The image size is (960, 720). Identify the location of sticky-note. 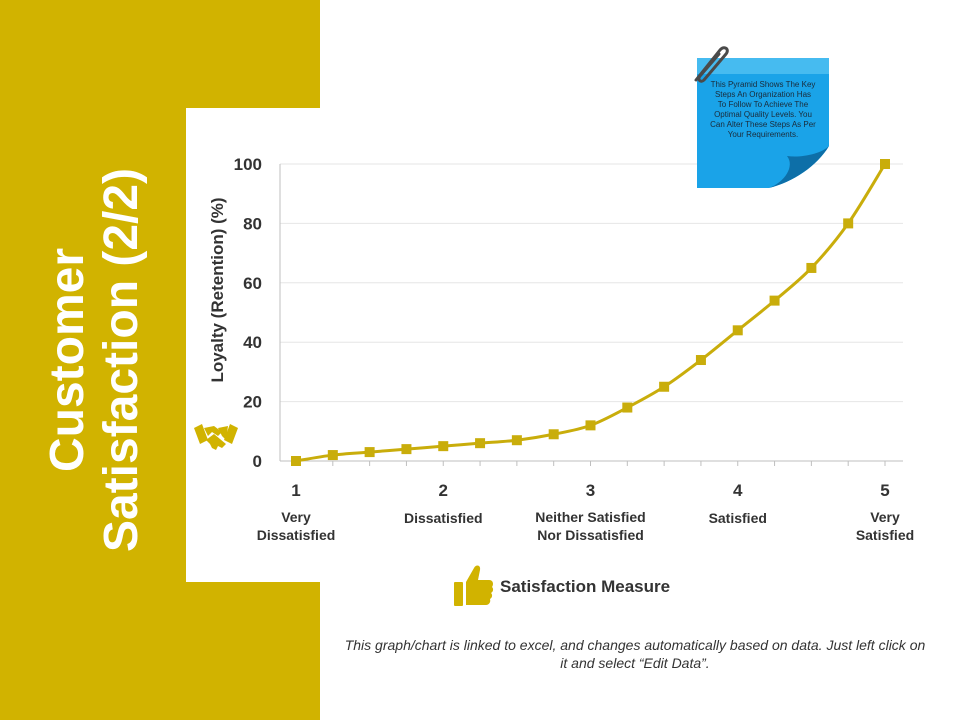
(763, 123).